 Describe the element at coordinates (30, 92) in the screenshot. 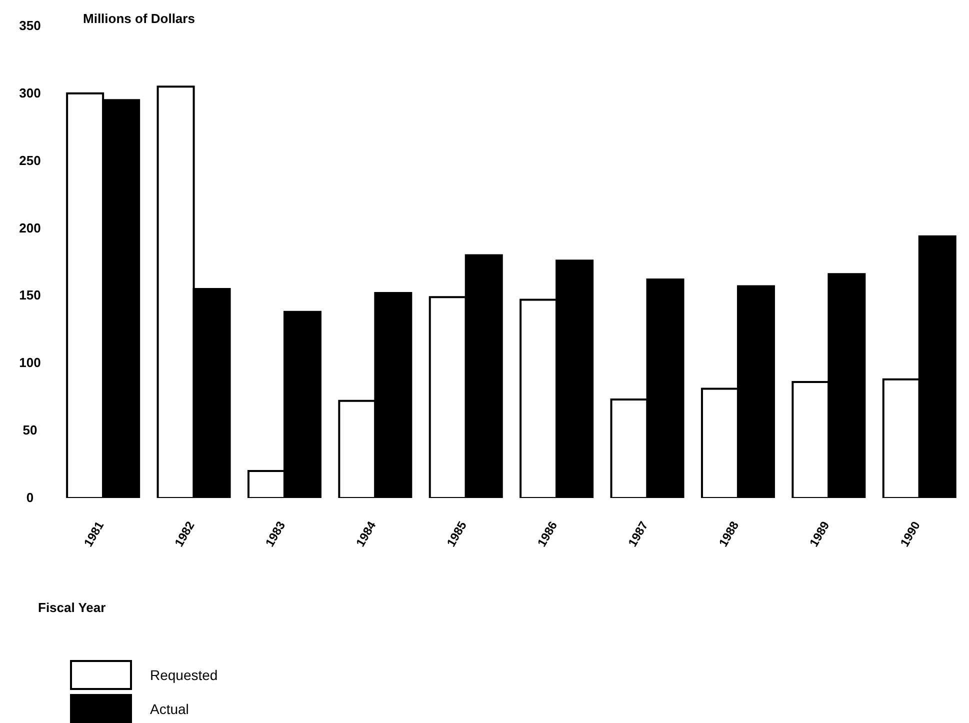

I see `y-tick-label: 300` at that location.